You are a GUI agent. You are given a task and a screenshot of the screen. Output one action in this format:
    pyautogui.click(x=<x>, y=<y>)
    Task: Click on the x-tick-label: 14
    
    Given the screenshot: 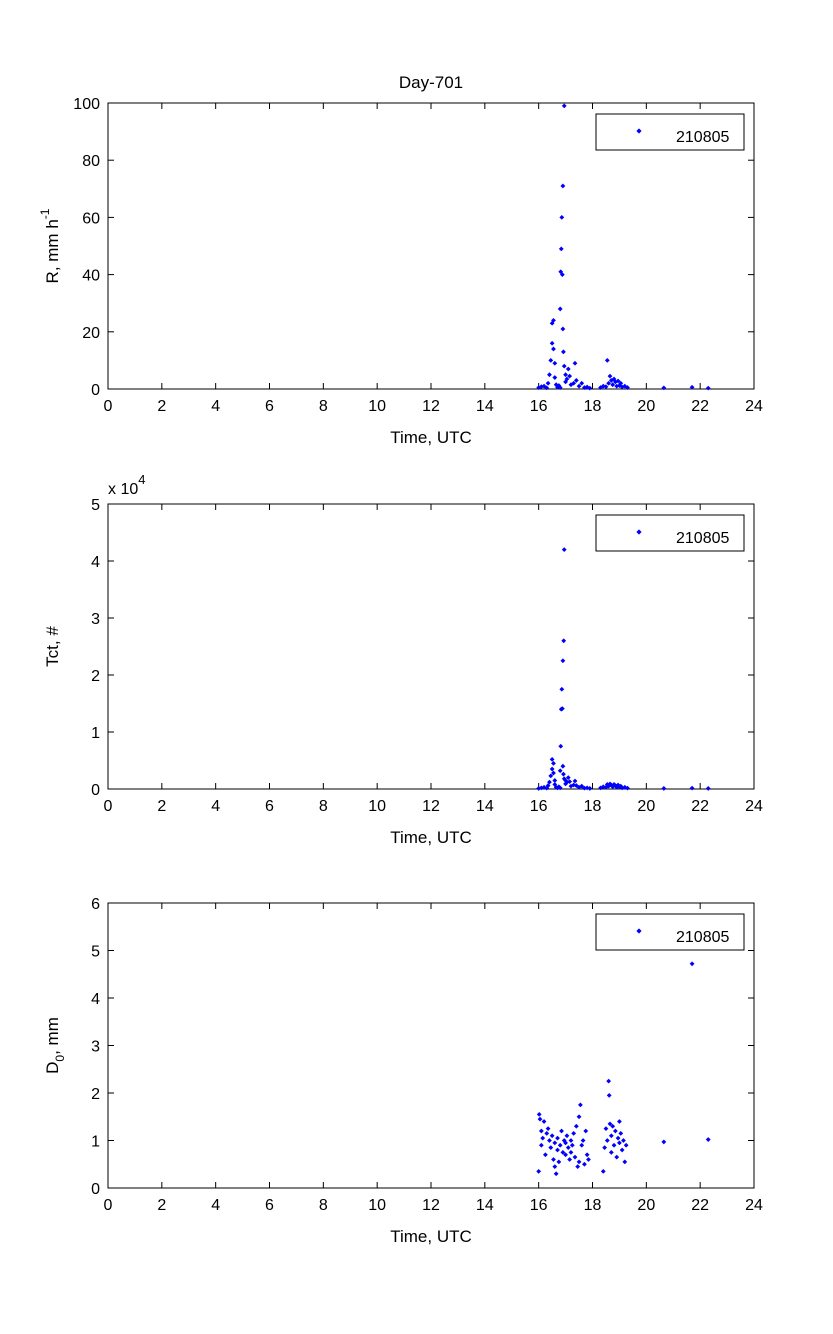 What is the action you would take?
    pyautogui.click(x=485, y=406)
    